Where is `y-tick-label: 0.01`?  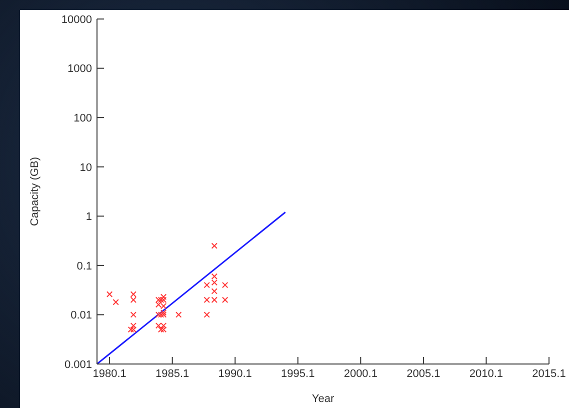
y-tick-label: 0.01 is located at coordinates (81, 316).